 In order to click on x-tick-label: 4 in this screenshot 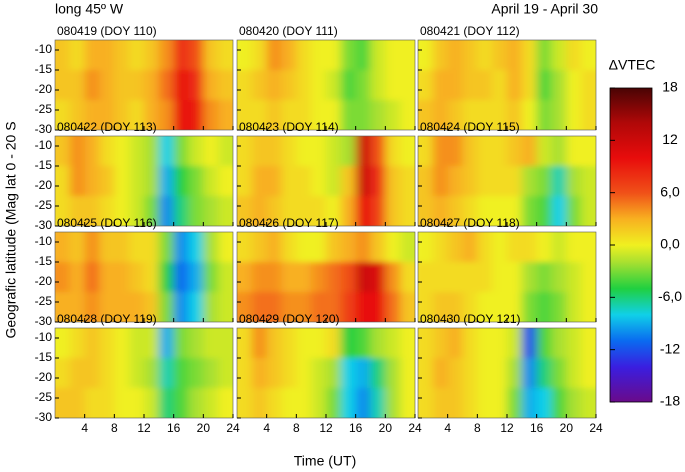, I will do `click(84, 428)`.